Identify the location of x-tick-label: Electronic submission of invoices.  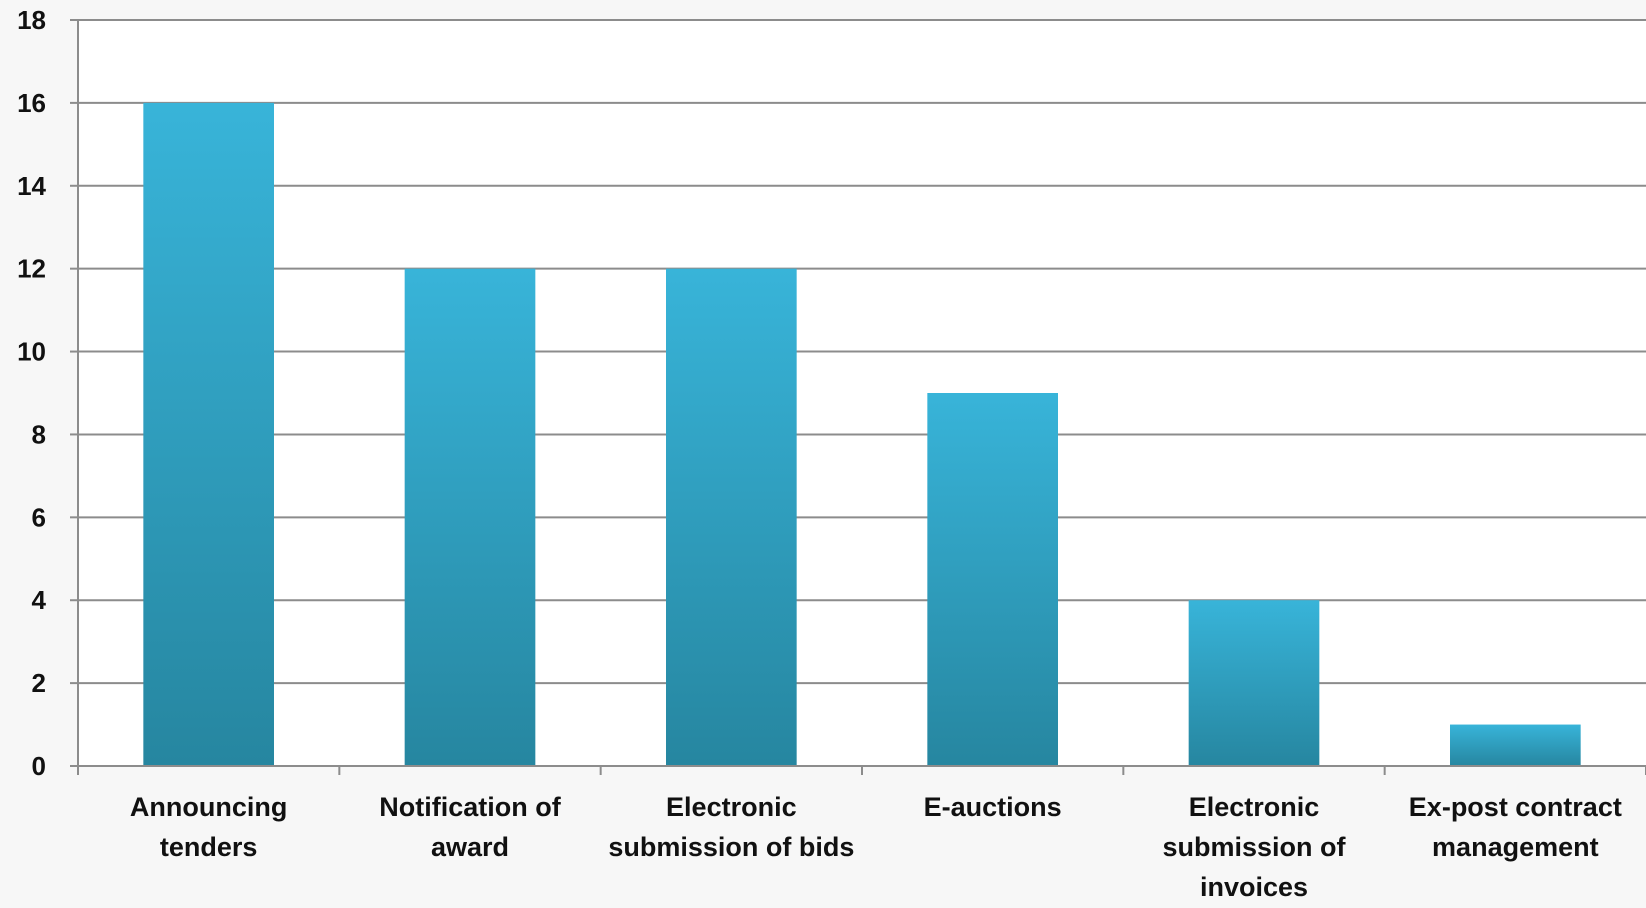
(1254, 847).